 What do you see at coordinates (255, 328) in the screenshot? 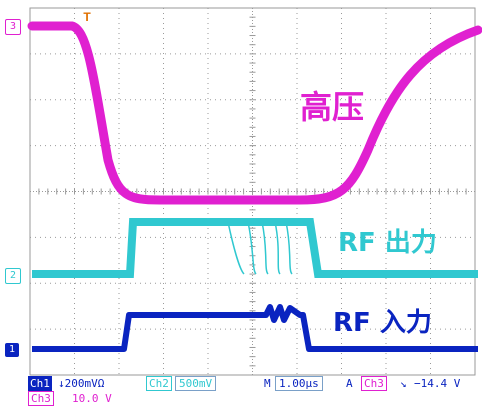
I see `rf-in-waveform` at bounding box center [255, 328].